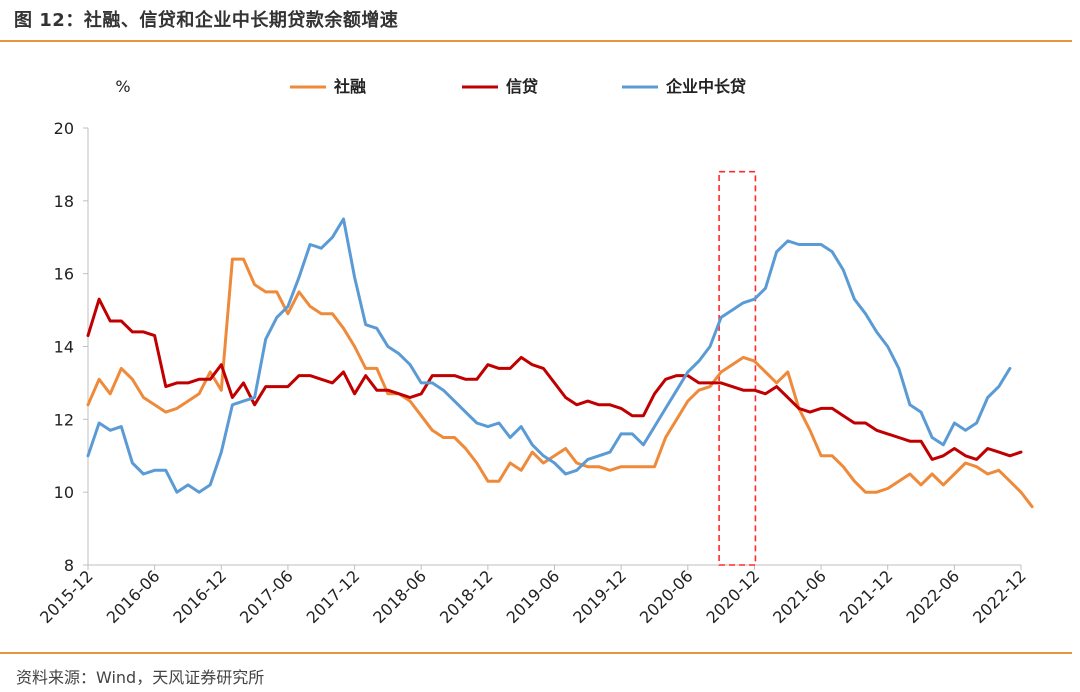 Image resolution: width=1080 pixels, height=692 pixels. I want to click on x-tick-label: 2021-12, so click(866, 596).